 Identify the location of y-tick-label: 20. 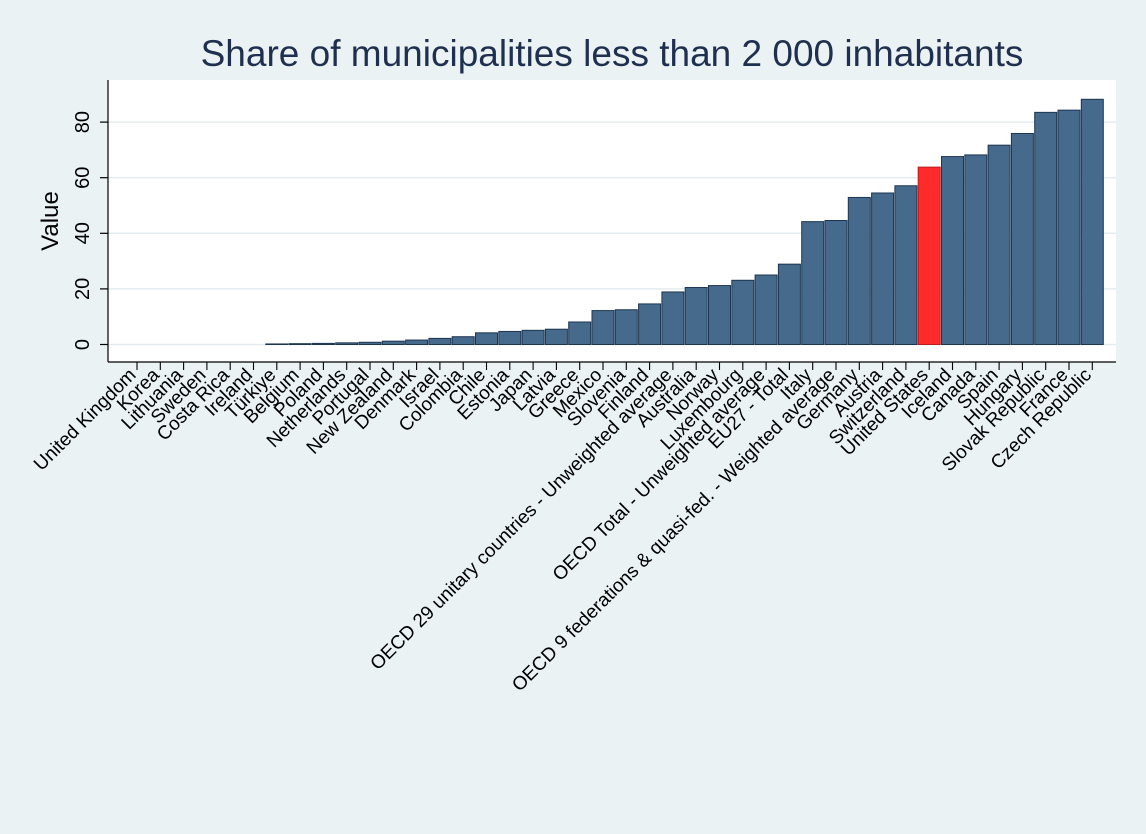
(83, 289).